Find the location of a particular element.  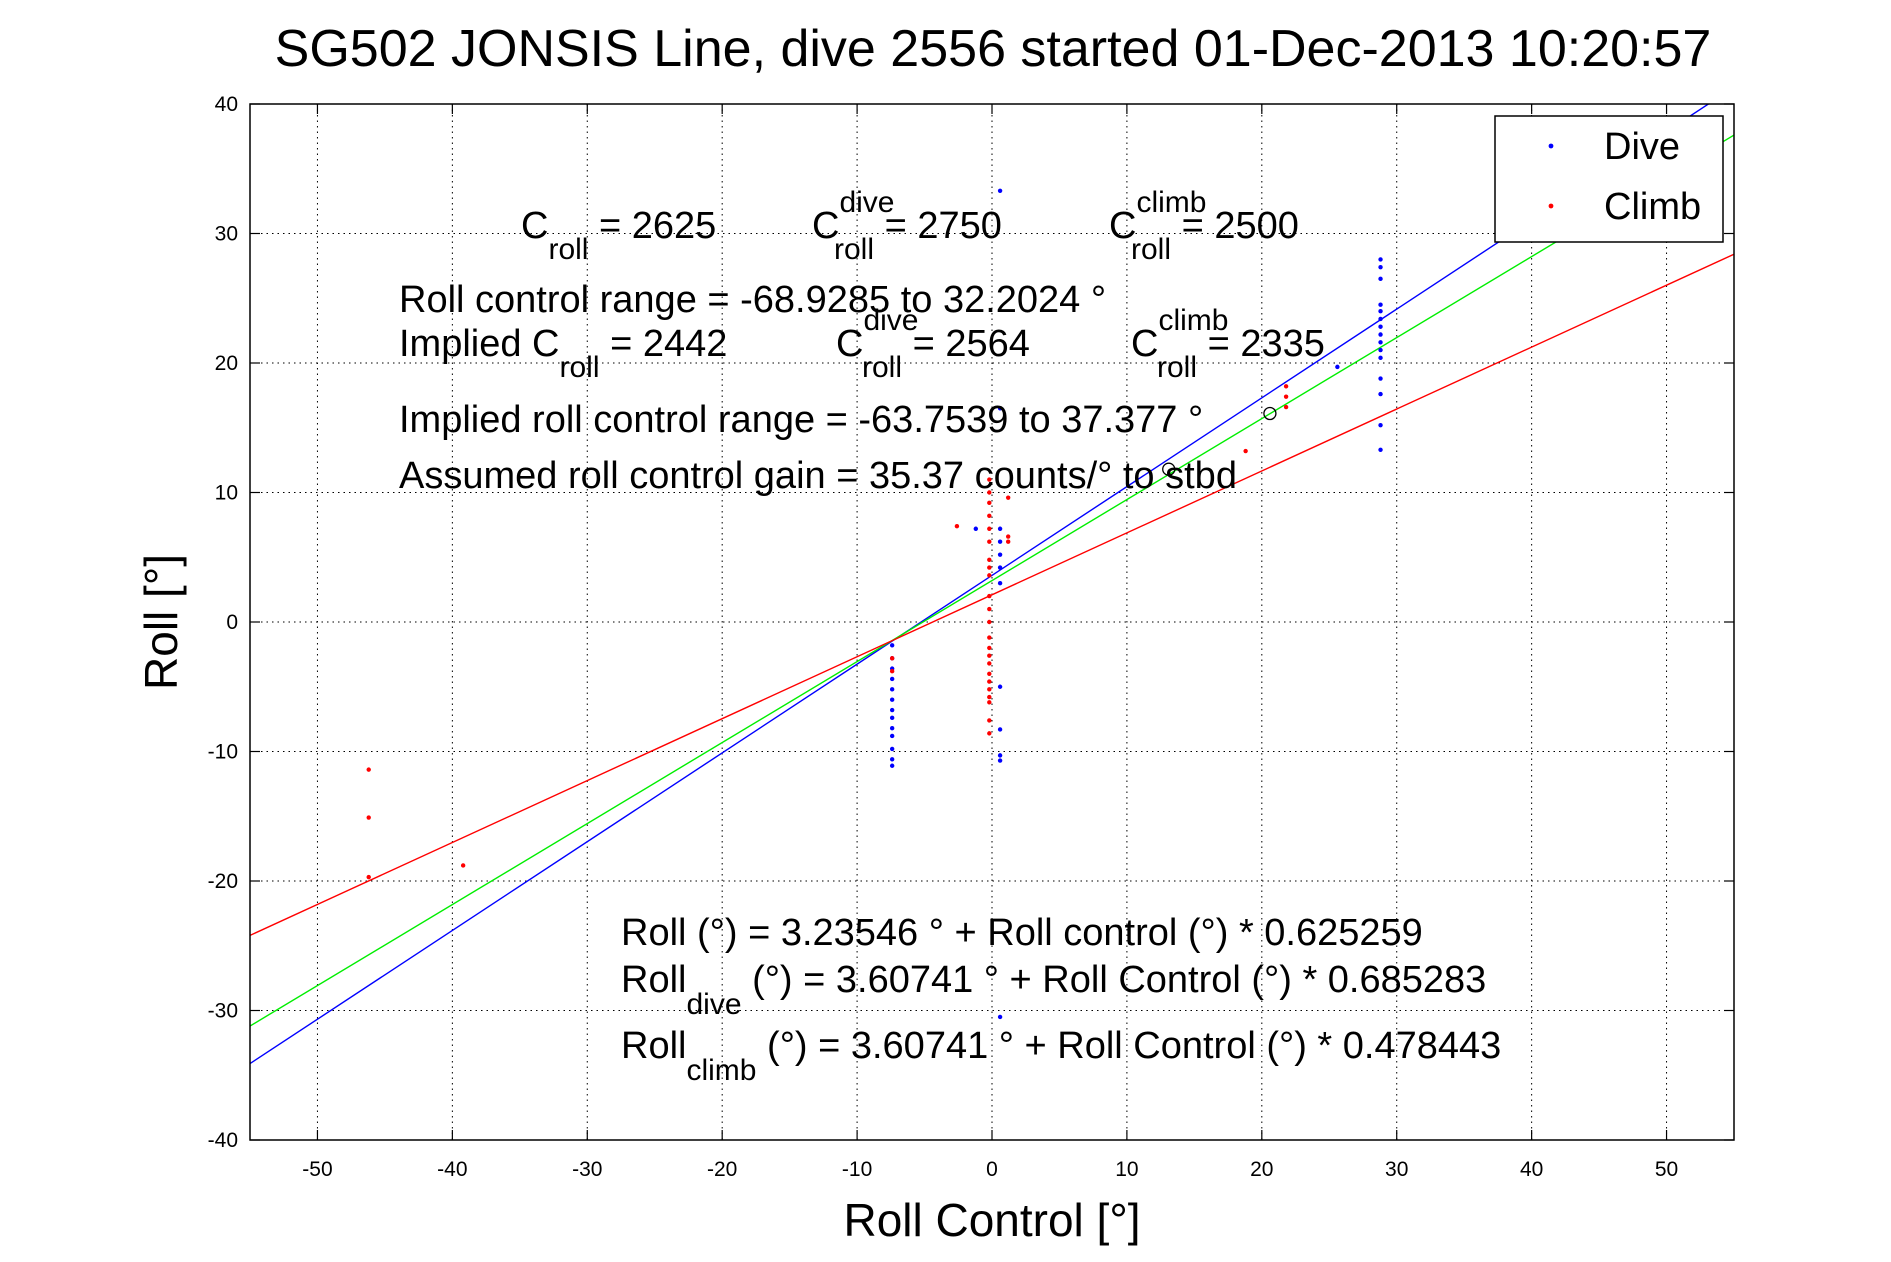

x-tick-label: -40 is located at coordinates (452, 1169).